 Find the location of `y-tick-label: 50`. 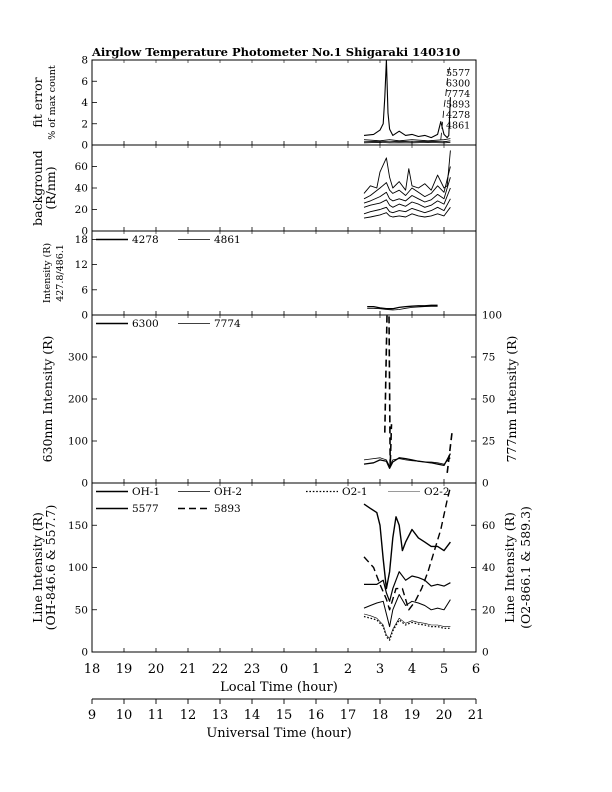

y-tick-label: 50 is located at coordinates (81, 610).